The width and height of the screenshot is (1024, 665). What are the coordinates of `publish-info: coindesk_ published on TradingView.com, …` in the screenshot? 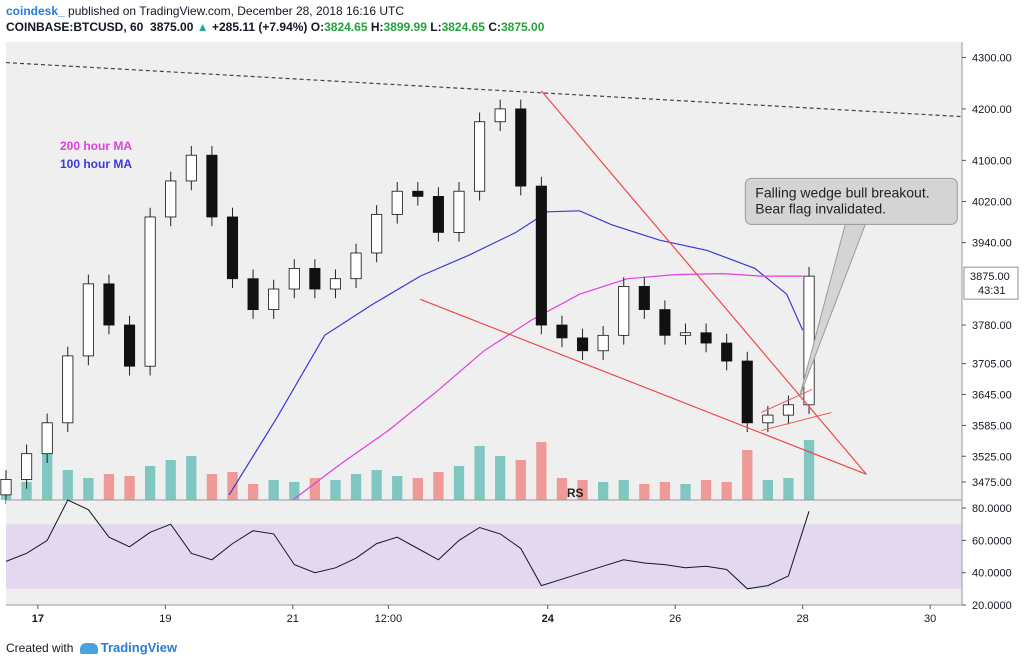 It's located at (205, 11).